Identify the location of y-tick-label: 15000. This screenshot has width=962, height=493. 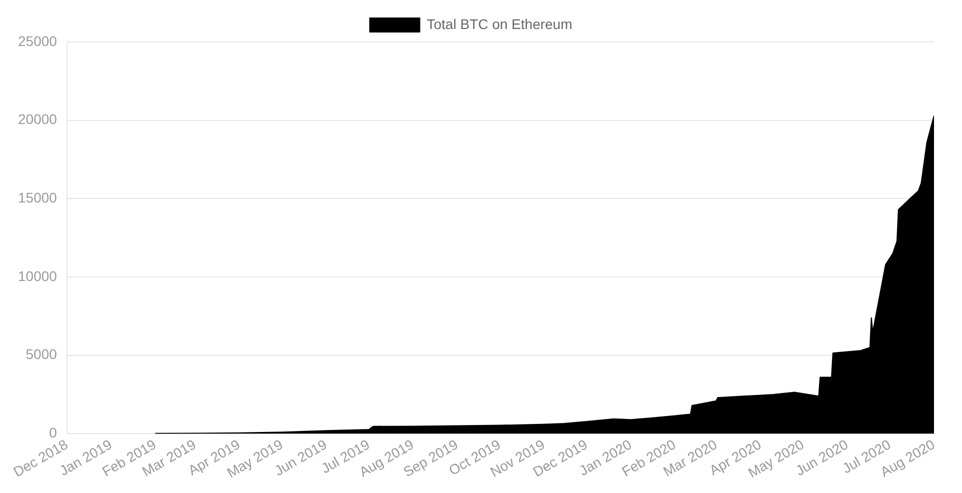
(38, 198).